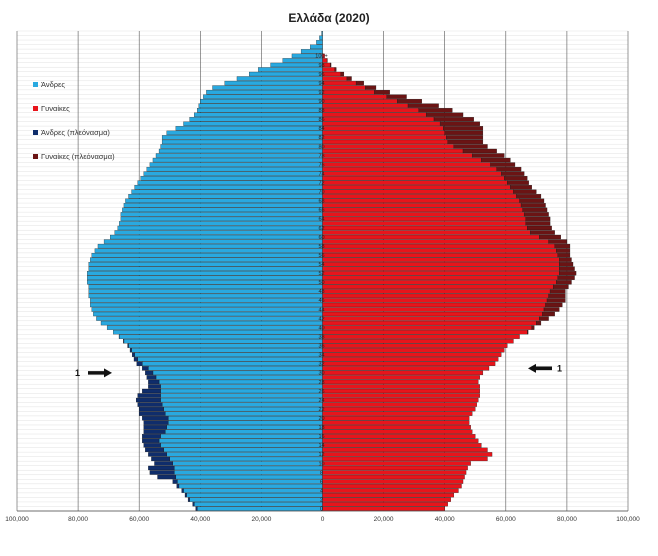 This screenshot has width=658, height=556. I want to click on chart-title: Ελλάδα (2020), so click(328, 18).